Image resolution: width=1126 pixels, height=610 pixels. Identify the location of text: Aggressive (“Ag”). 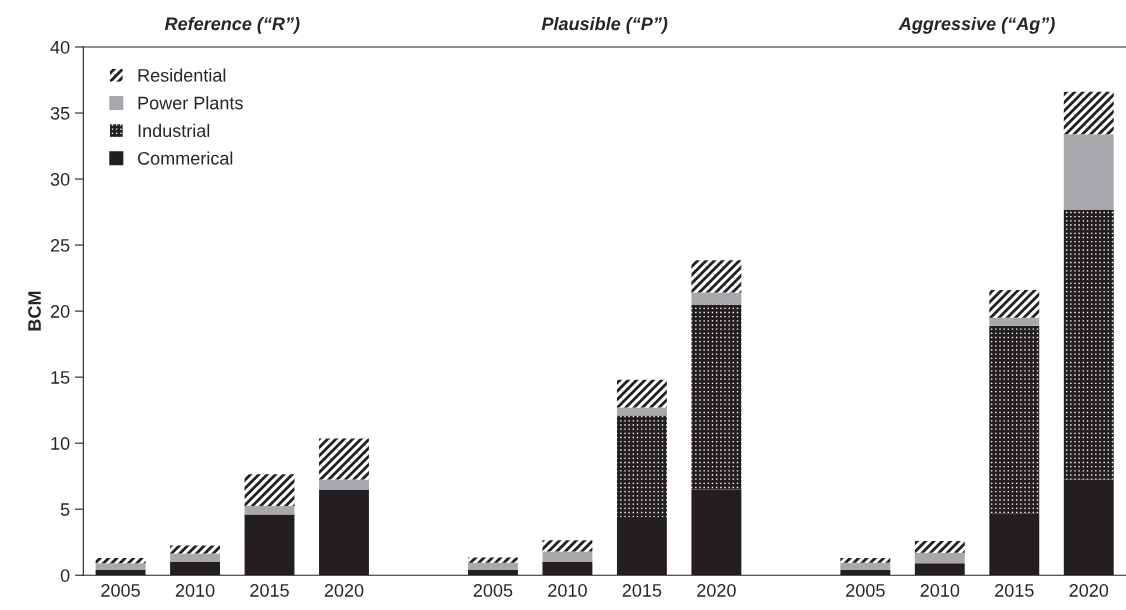
(976, 25).